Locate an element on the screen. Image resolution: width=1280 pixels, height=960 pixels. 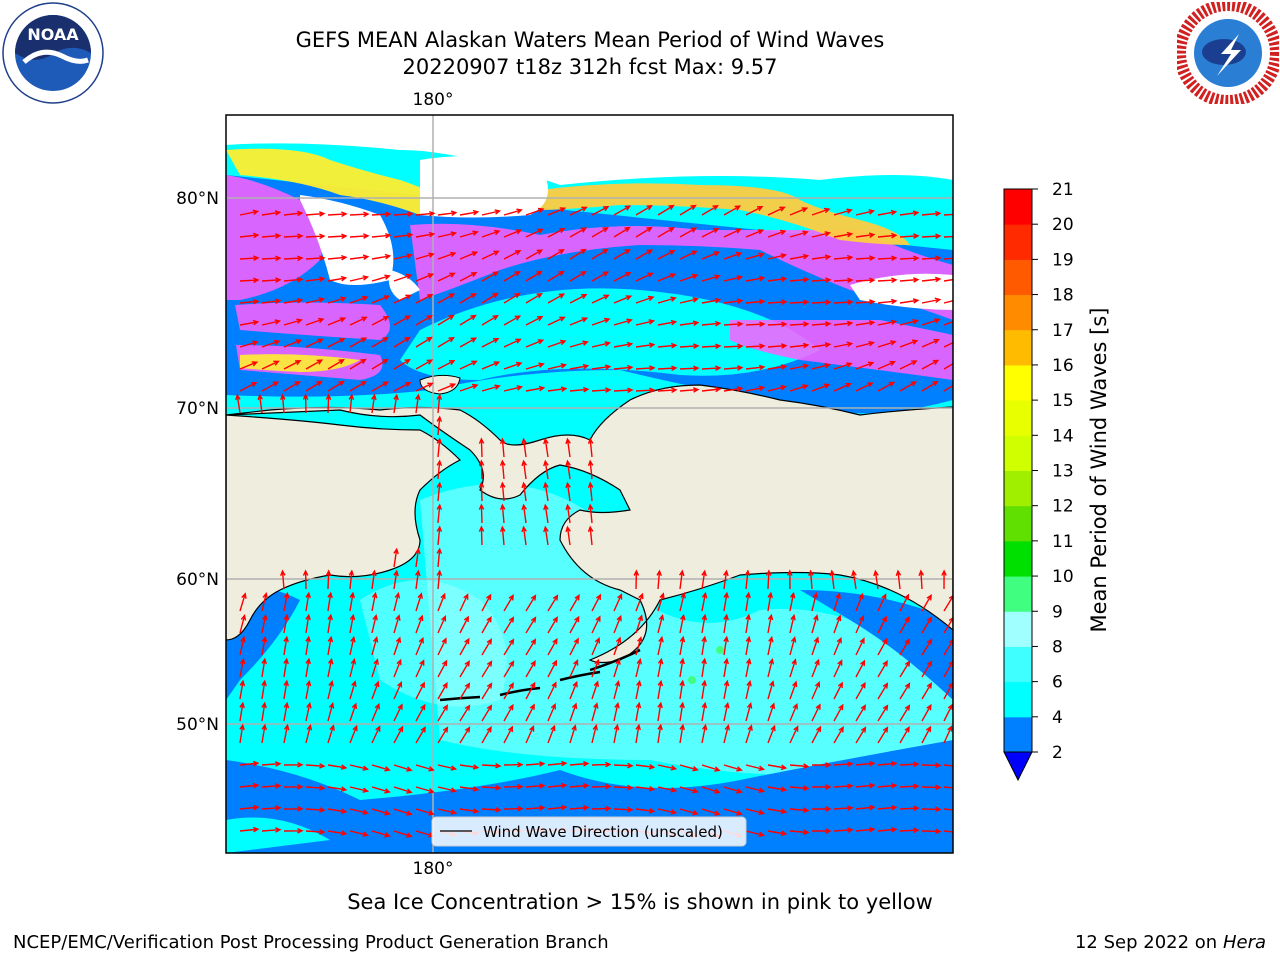
no-data-area is located at coordinates (347, 240).